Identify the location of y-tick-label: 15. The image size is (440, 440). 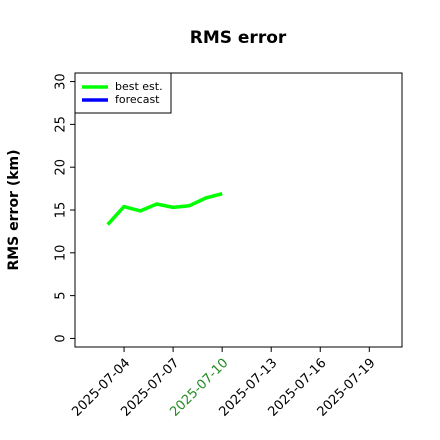
(61, 210).